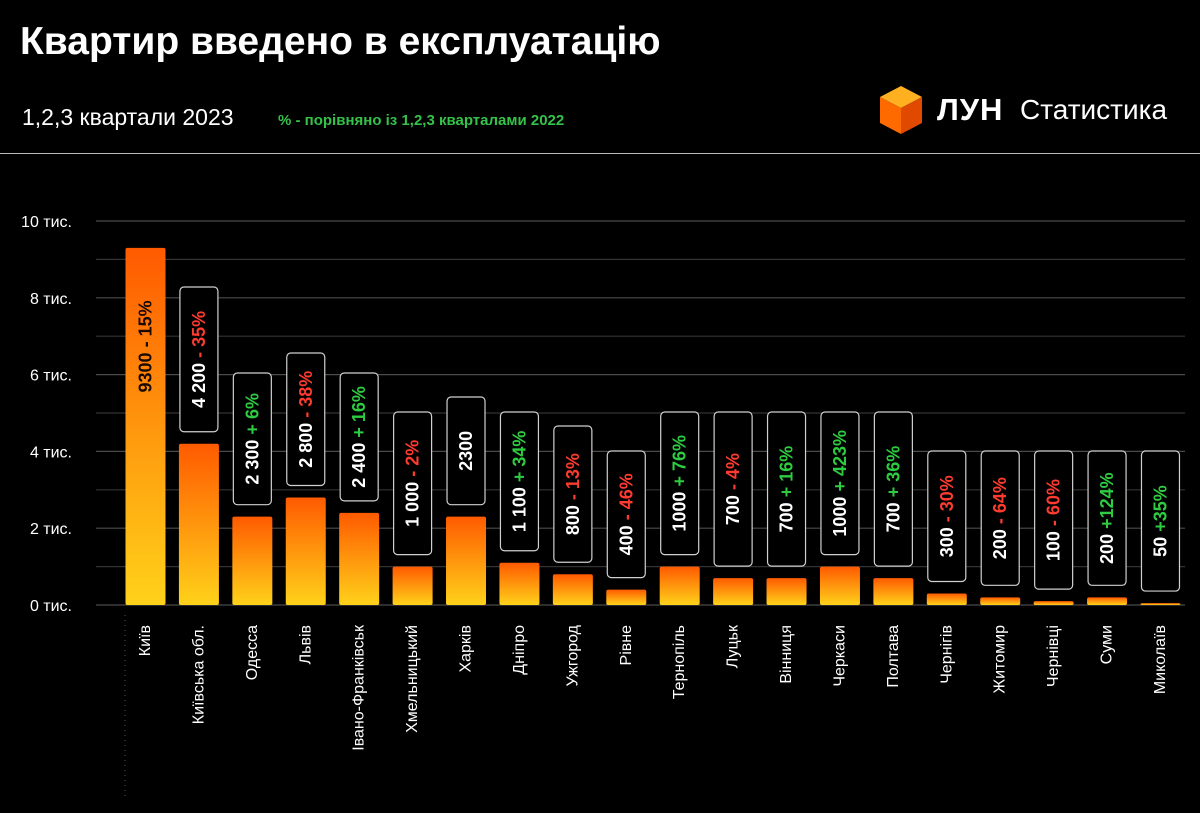 The width and height of the screenshot is (1200, 813). Describe the element at coordinates (51, 452) in the screenshot. I see `y-tick-label: 4 тис.` at that location.